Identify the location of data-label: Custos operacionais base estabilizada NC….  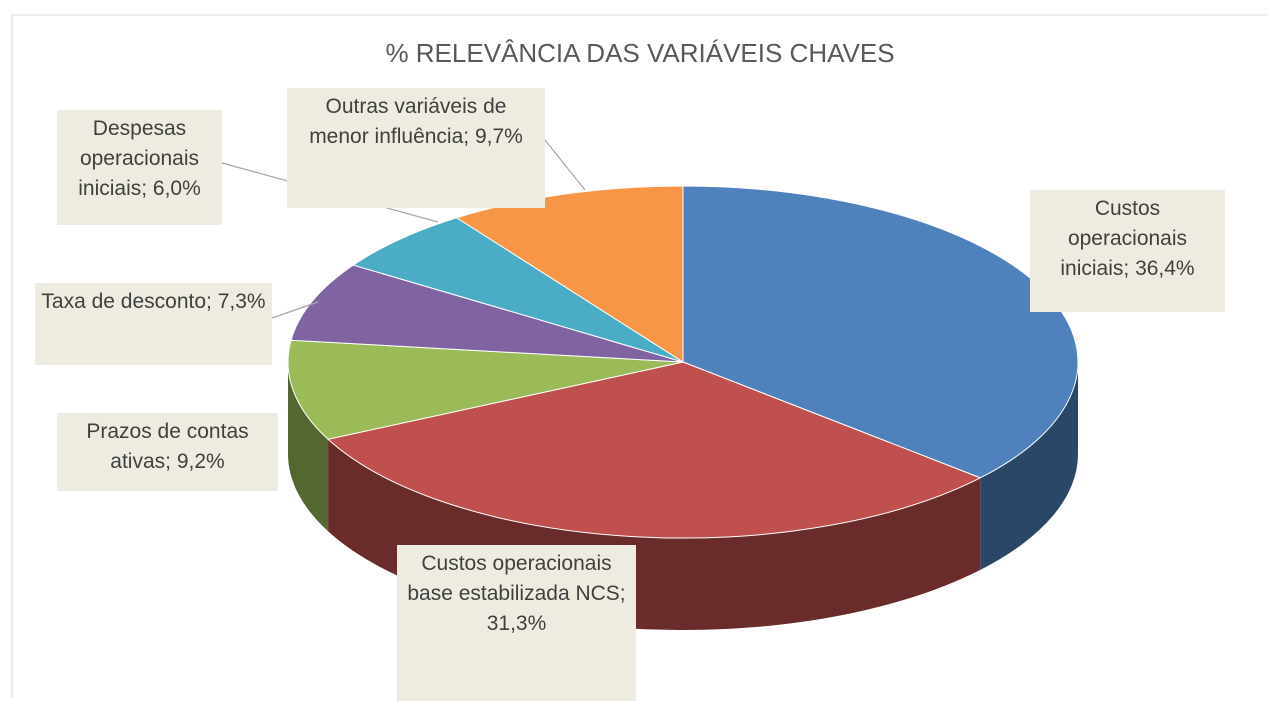
(516, 623).